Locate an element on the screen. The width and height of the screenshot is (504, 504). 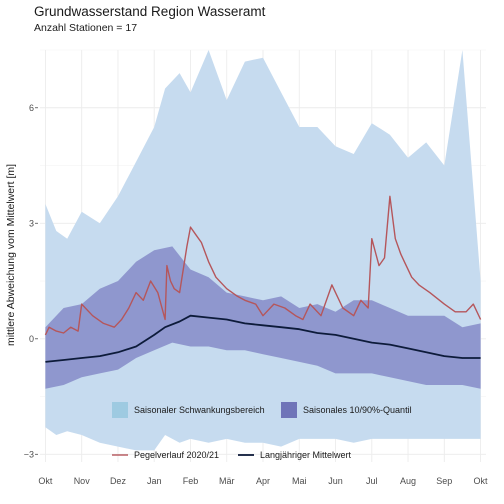
chart-title: Grundwasserstand Region Wasseramt is located at coordinates (150, 11).